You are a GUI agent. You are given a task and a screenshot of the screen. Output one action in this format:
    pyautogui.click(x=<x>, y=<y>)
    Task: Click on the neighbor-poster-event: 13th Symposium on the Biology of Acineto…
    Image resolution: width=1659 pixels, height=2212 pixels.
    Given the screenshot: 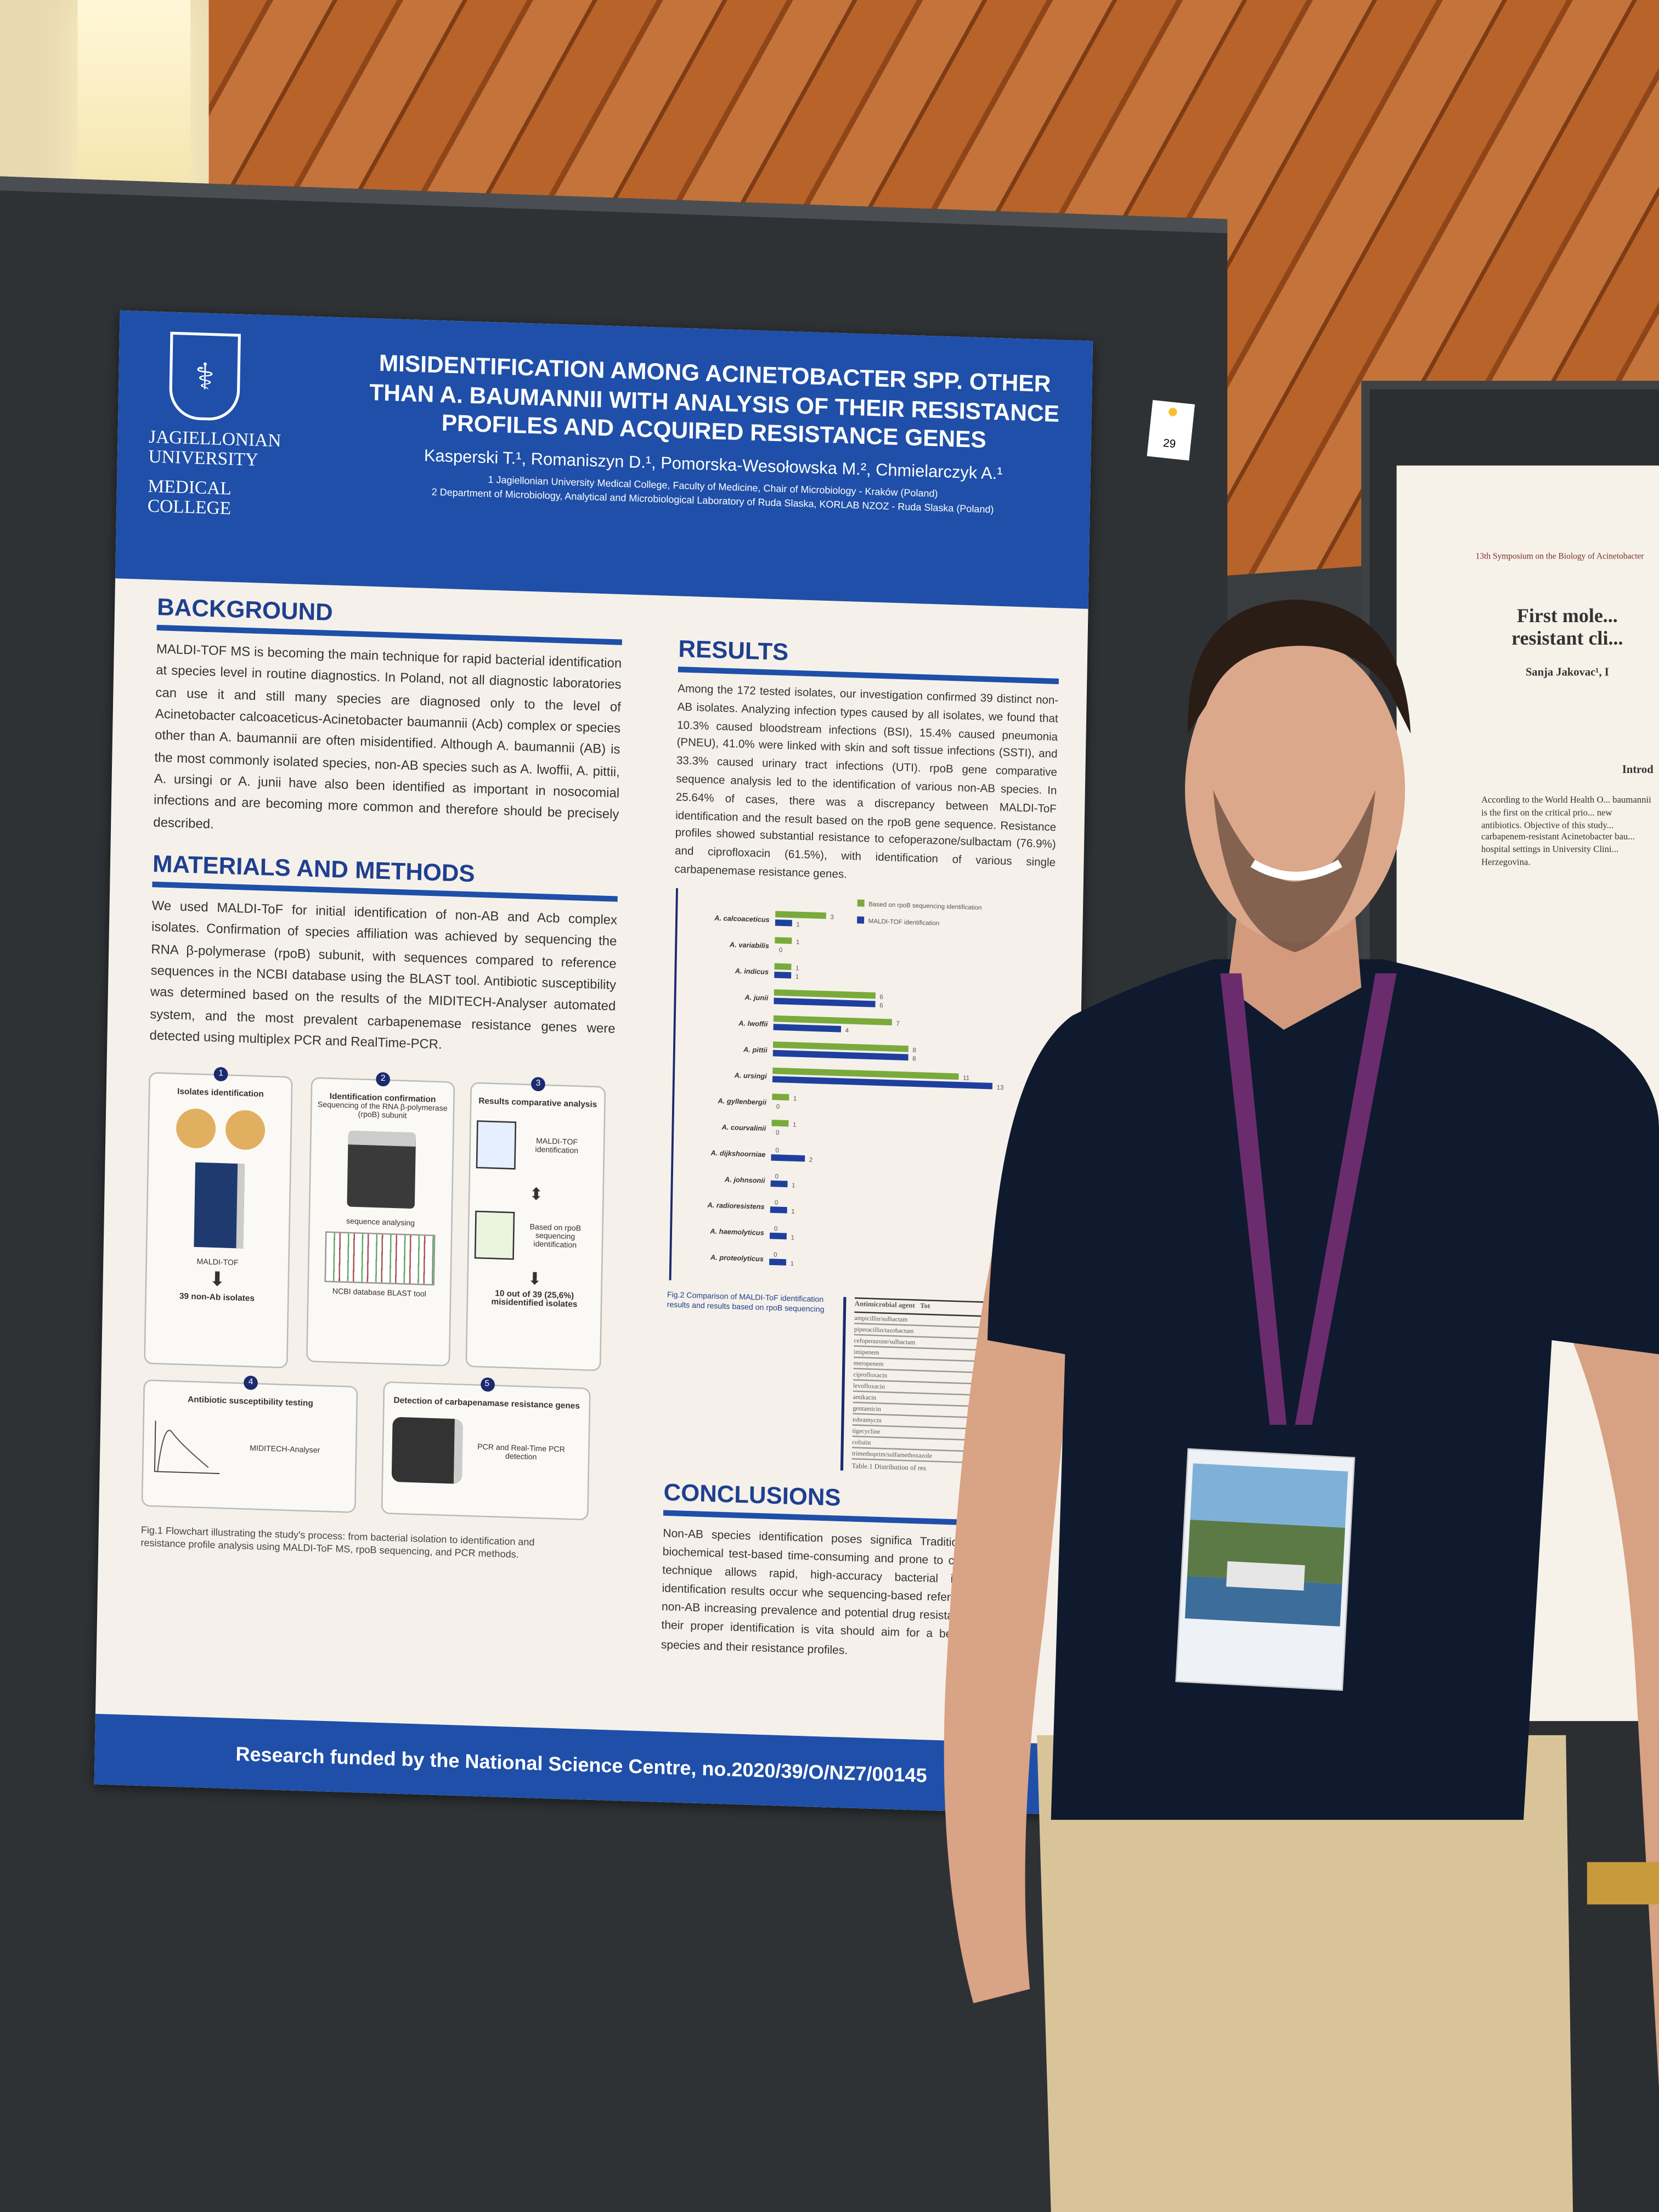 What is the action you would take?
    pyautogui.click(x=1559, y=557)
    